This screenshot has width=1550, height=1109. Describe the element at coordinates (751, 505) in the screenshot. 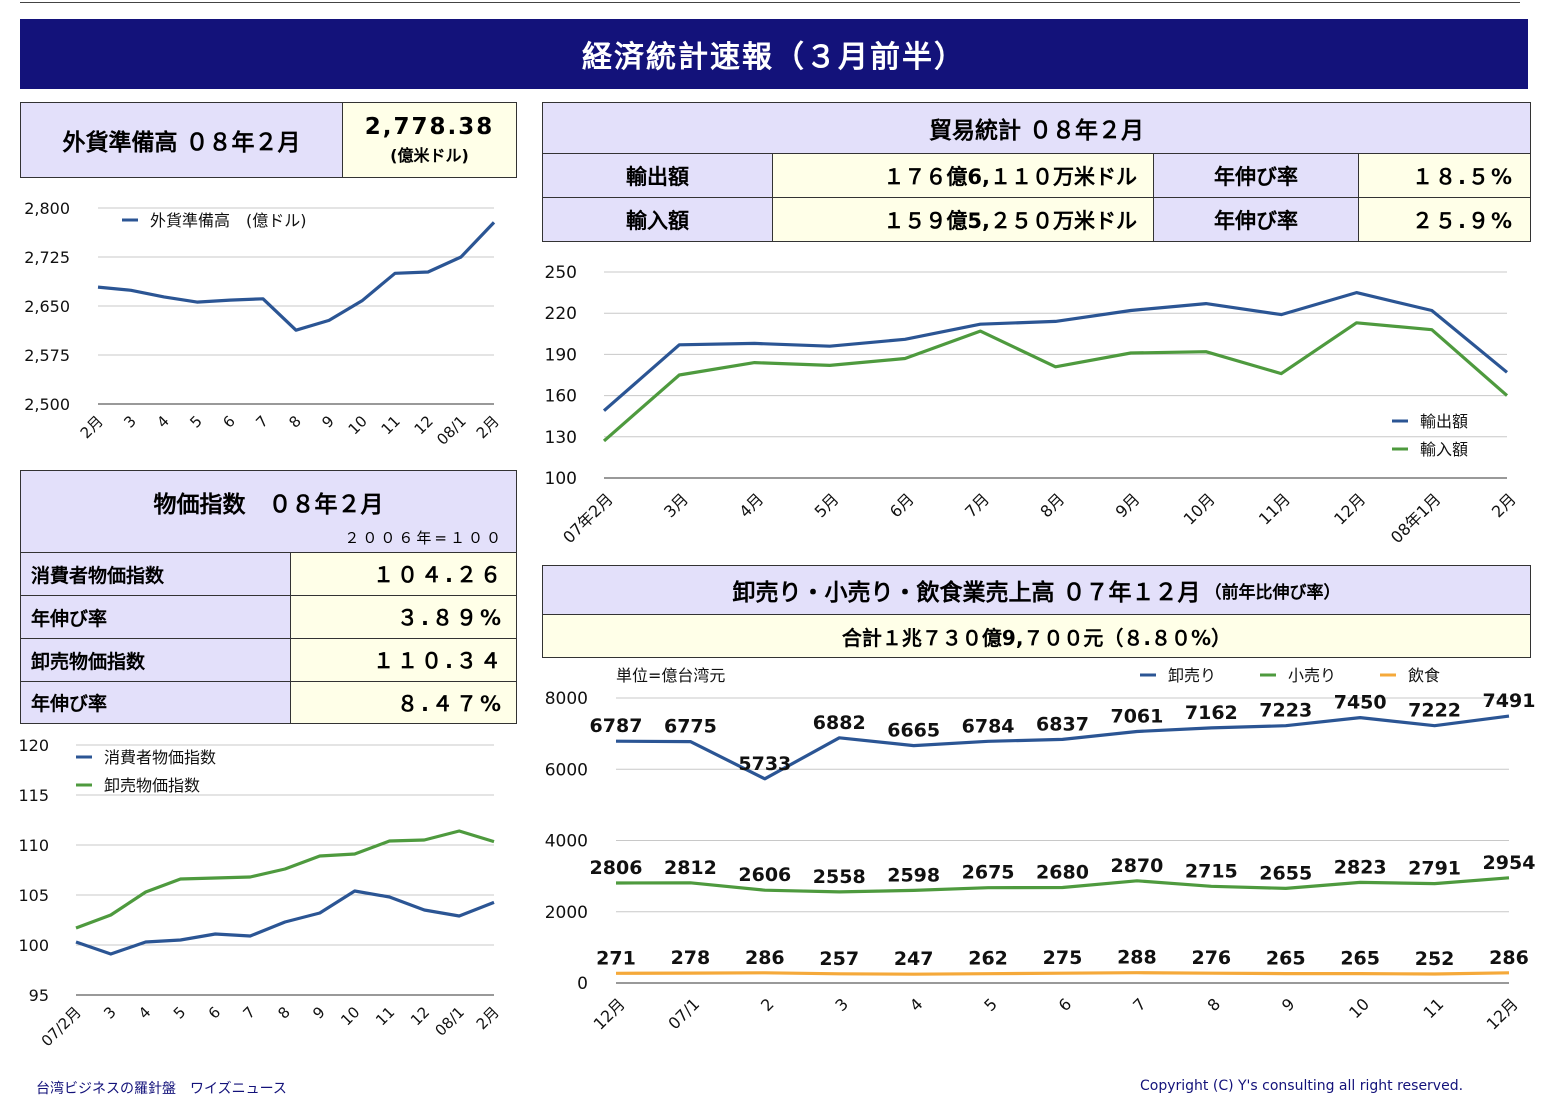

I see `x-tick-label: 4月` at that location.